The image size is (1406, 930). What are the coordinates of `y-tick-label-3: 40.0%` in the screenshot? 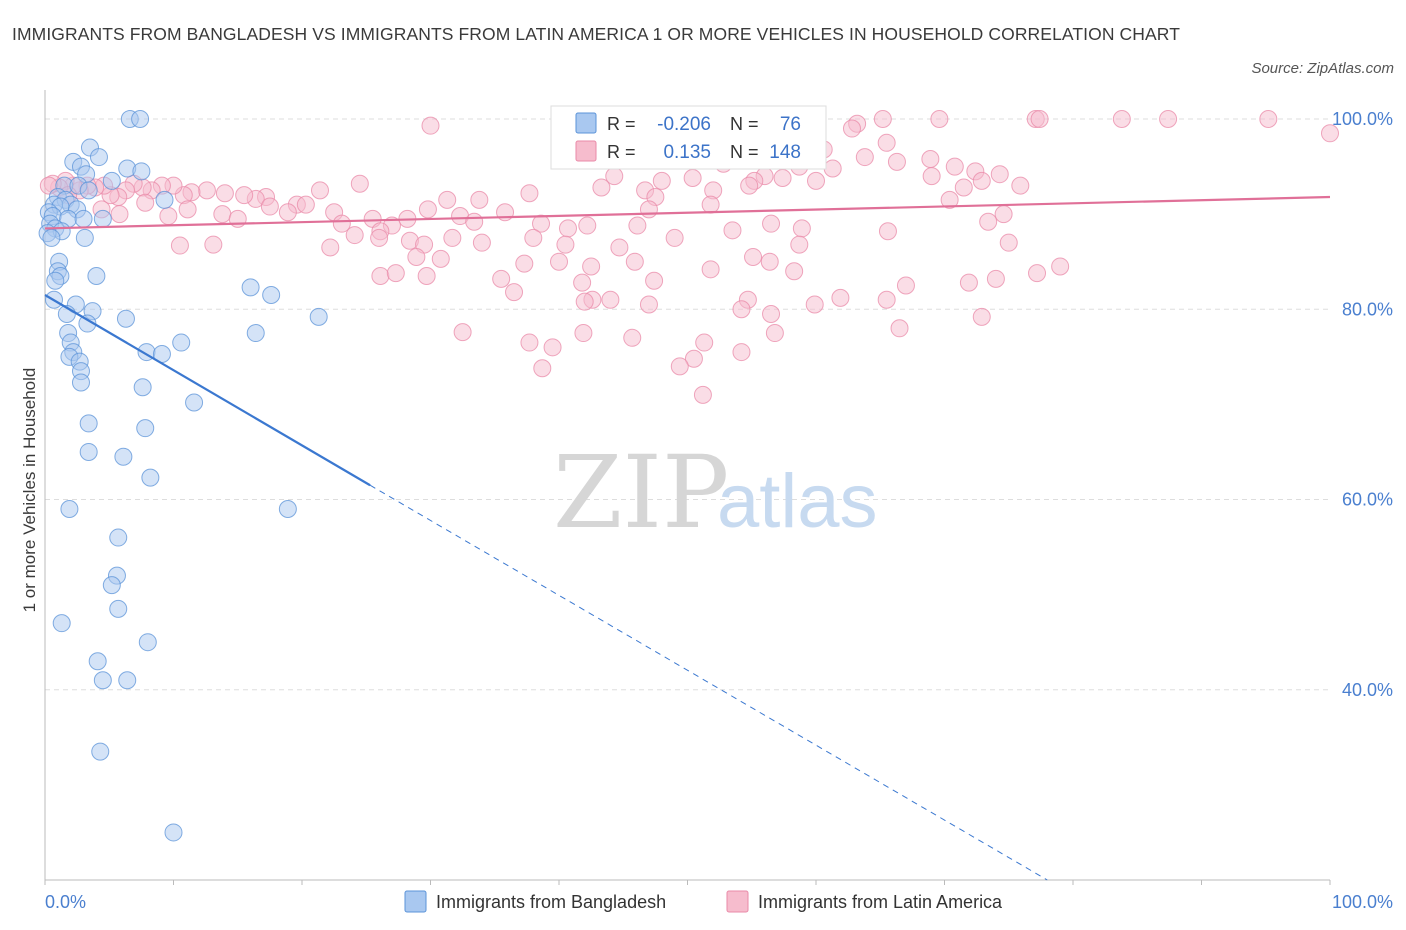 It's located at (1367, 690).